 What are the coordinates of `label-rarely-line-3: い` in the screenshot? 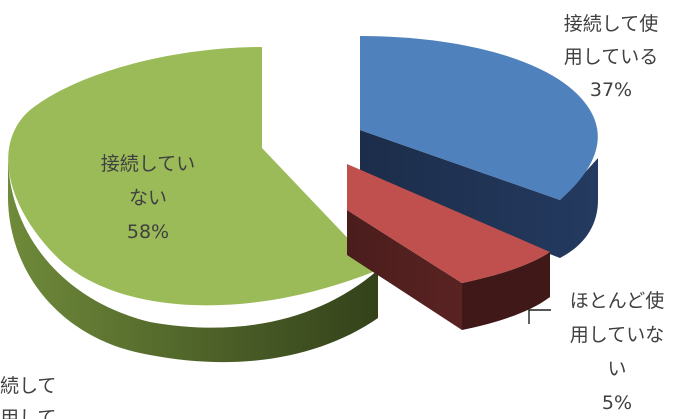 It's located at (616, 369).